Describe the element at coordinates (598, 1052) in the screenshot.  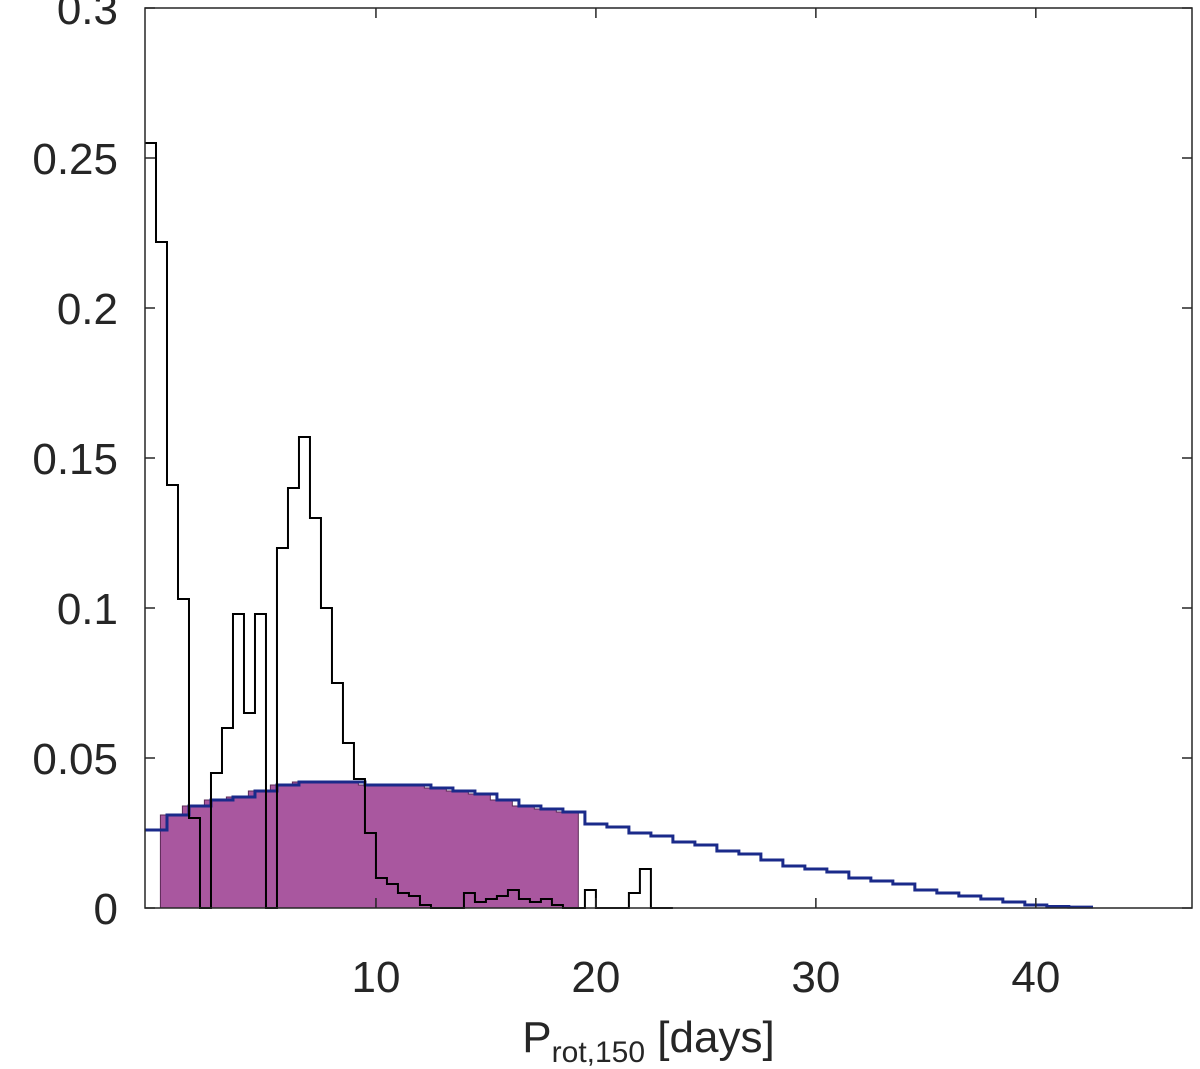
I see `x-axis-title-subscript: rot,150` at that location.